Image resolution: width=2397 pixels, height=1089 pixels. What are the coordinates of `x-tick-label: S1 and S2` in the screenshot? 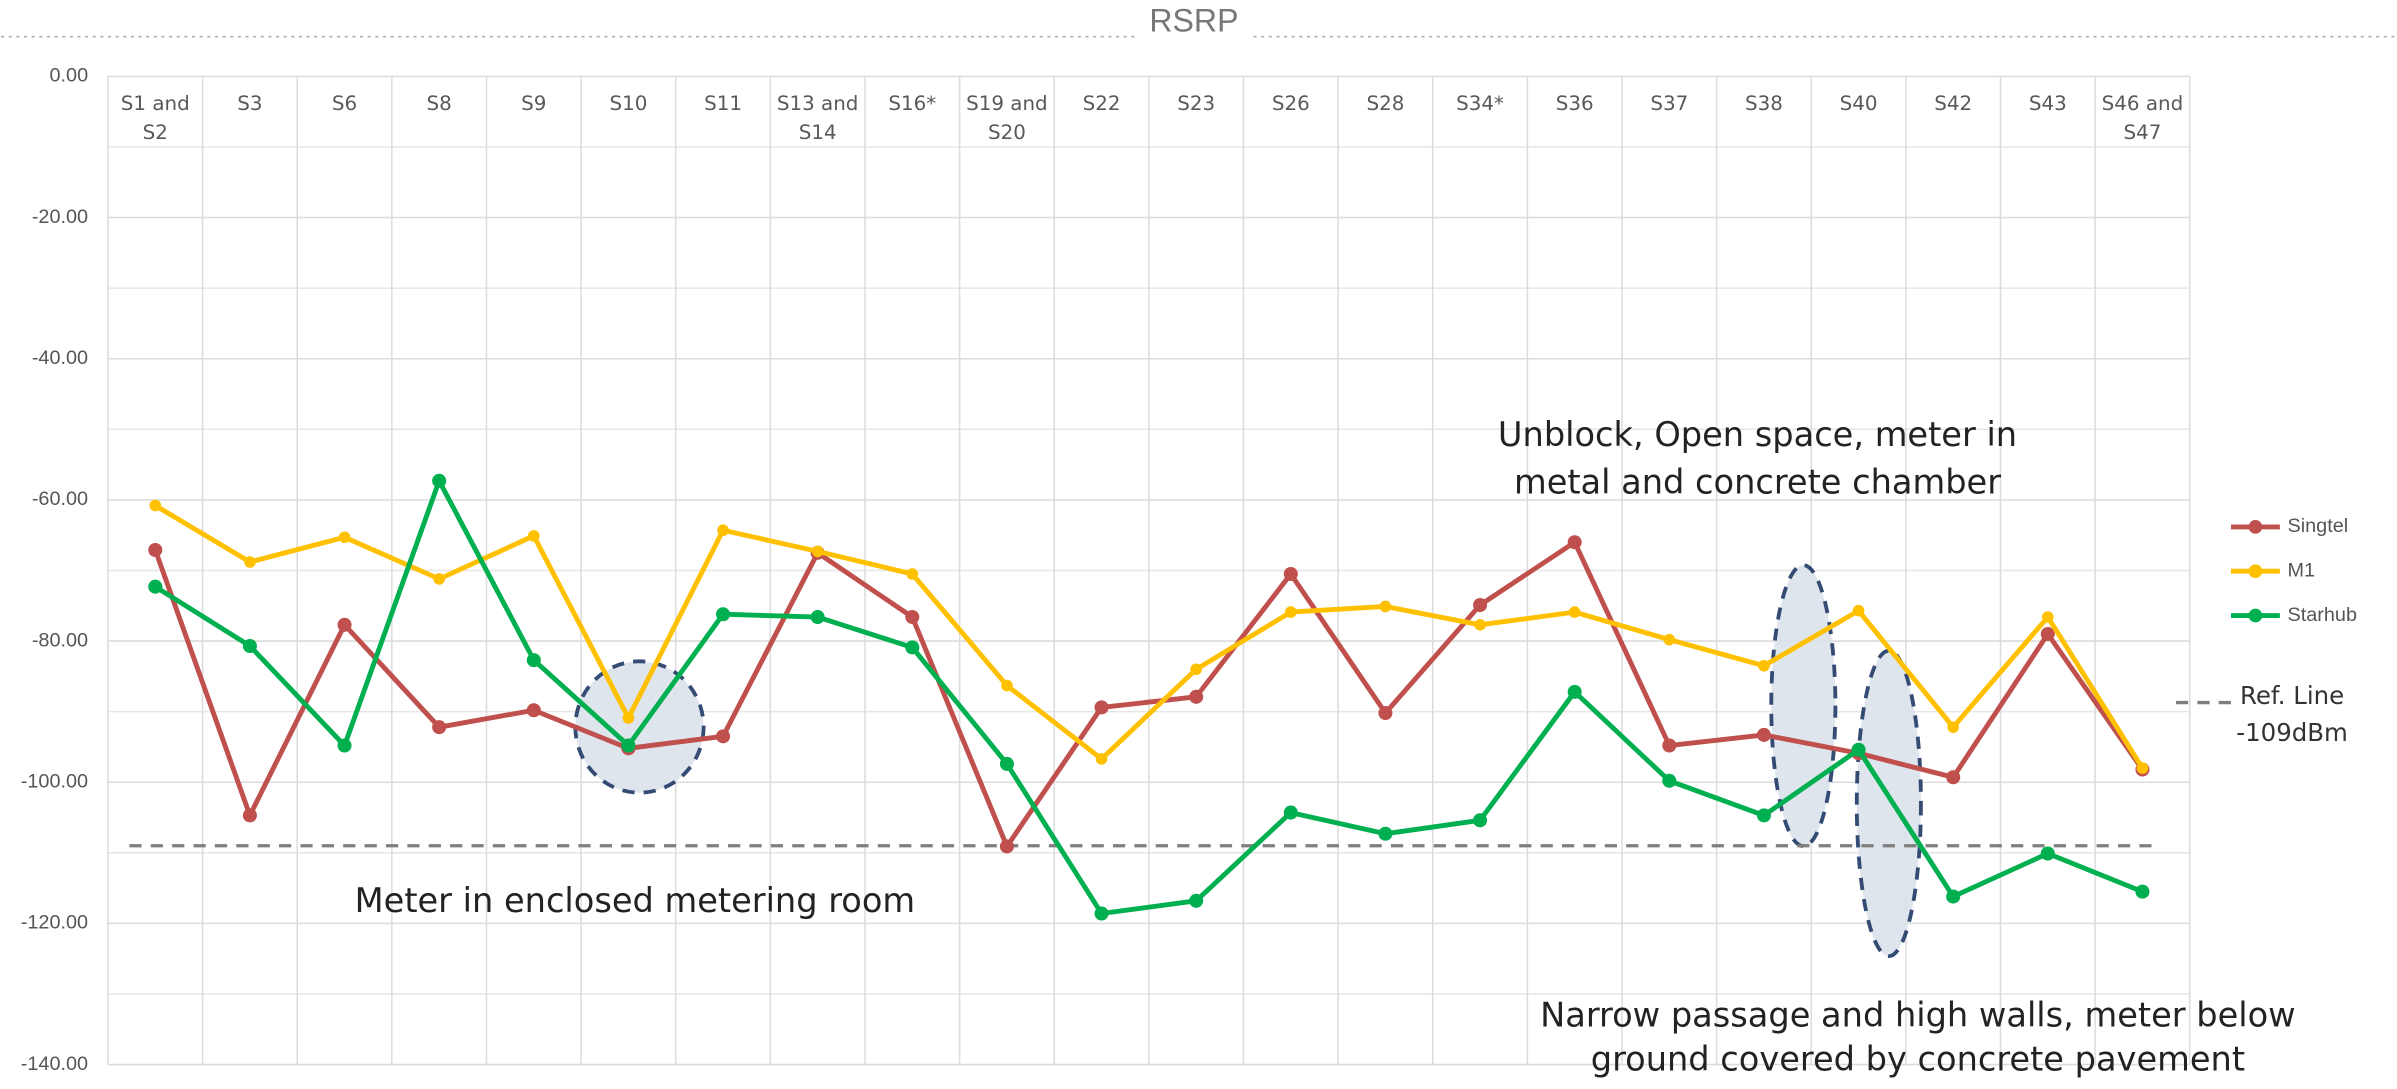 It's located at (155, 119).